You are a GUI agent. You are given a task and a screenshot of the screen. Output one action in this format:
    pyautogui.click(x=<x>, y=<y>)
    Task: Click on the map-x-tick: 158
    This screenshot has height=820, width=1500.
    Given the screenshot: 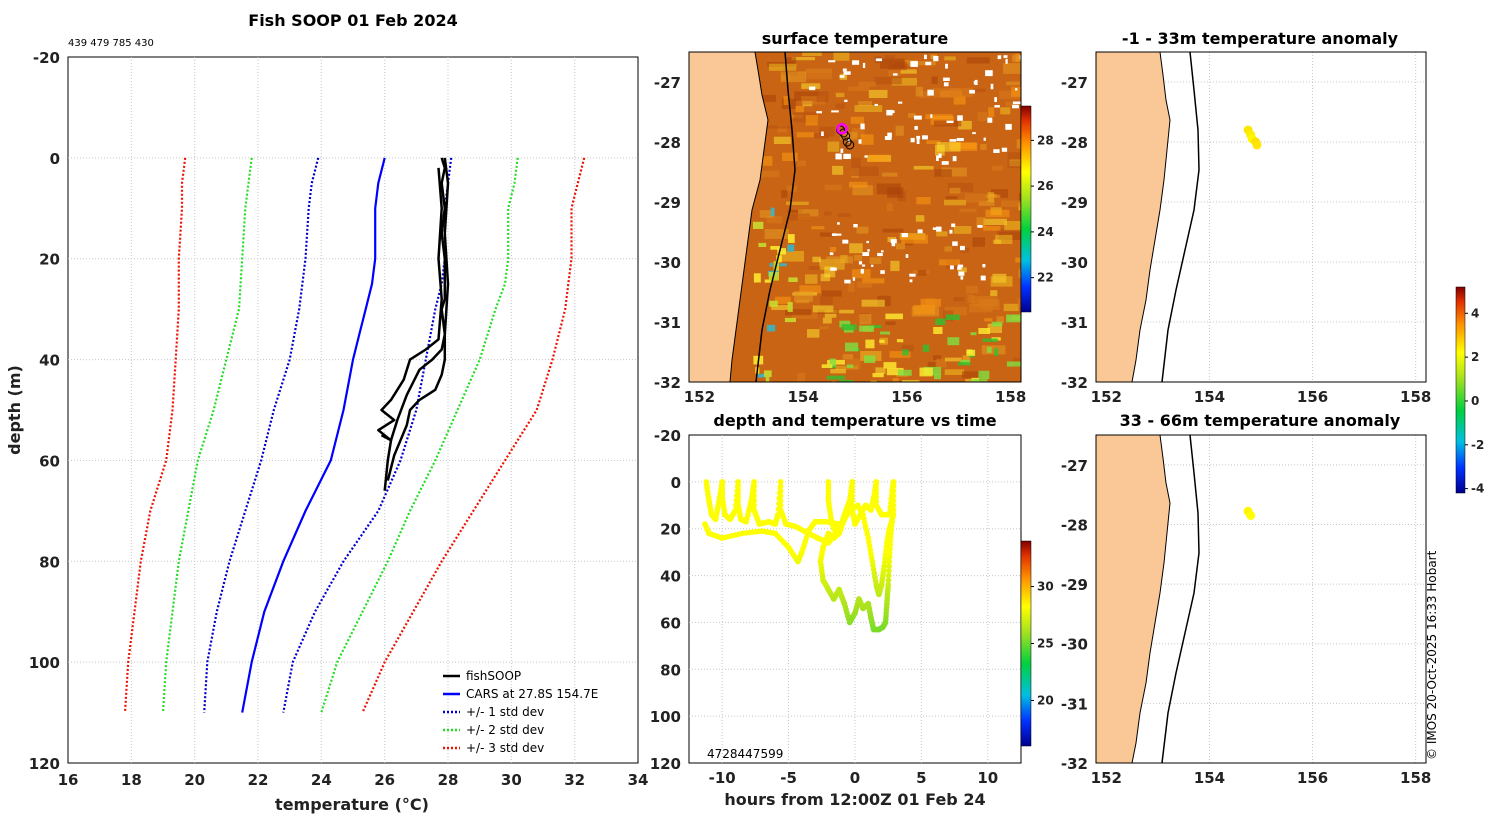 What is the action you would take?
    pyautogui.click(x=1415, y=778)
    